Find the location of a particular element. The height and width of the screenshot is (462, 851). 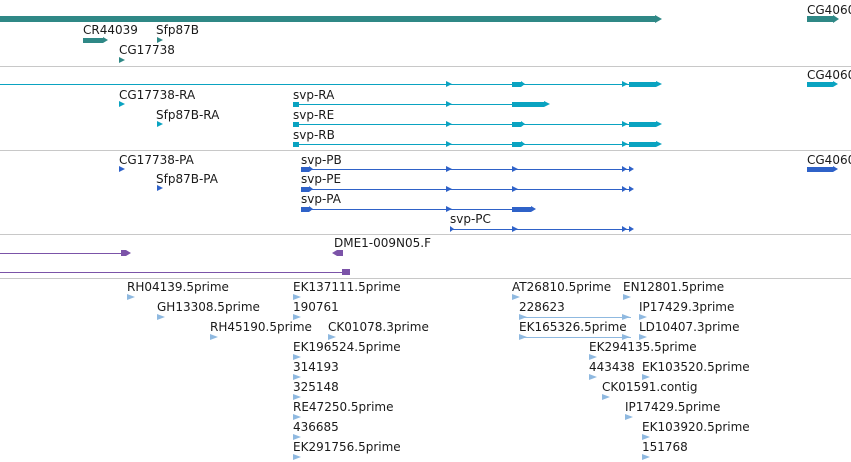

gene-label-cg4060: CG4060 is located at coordinates (829, 10).